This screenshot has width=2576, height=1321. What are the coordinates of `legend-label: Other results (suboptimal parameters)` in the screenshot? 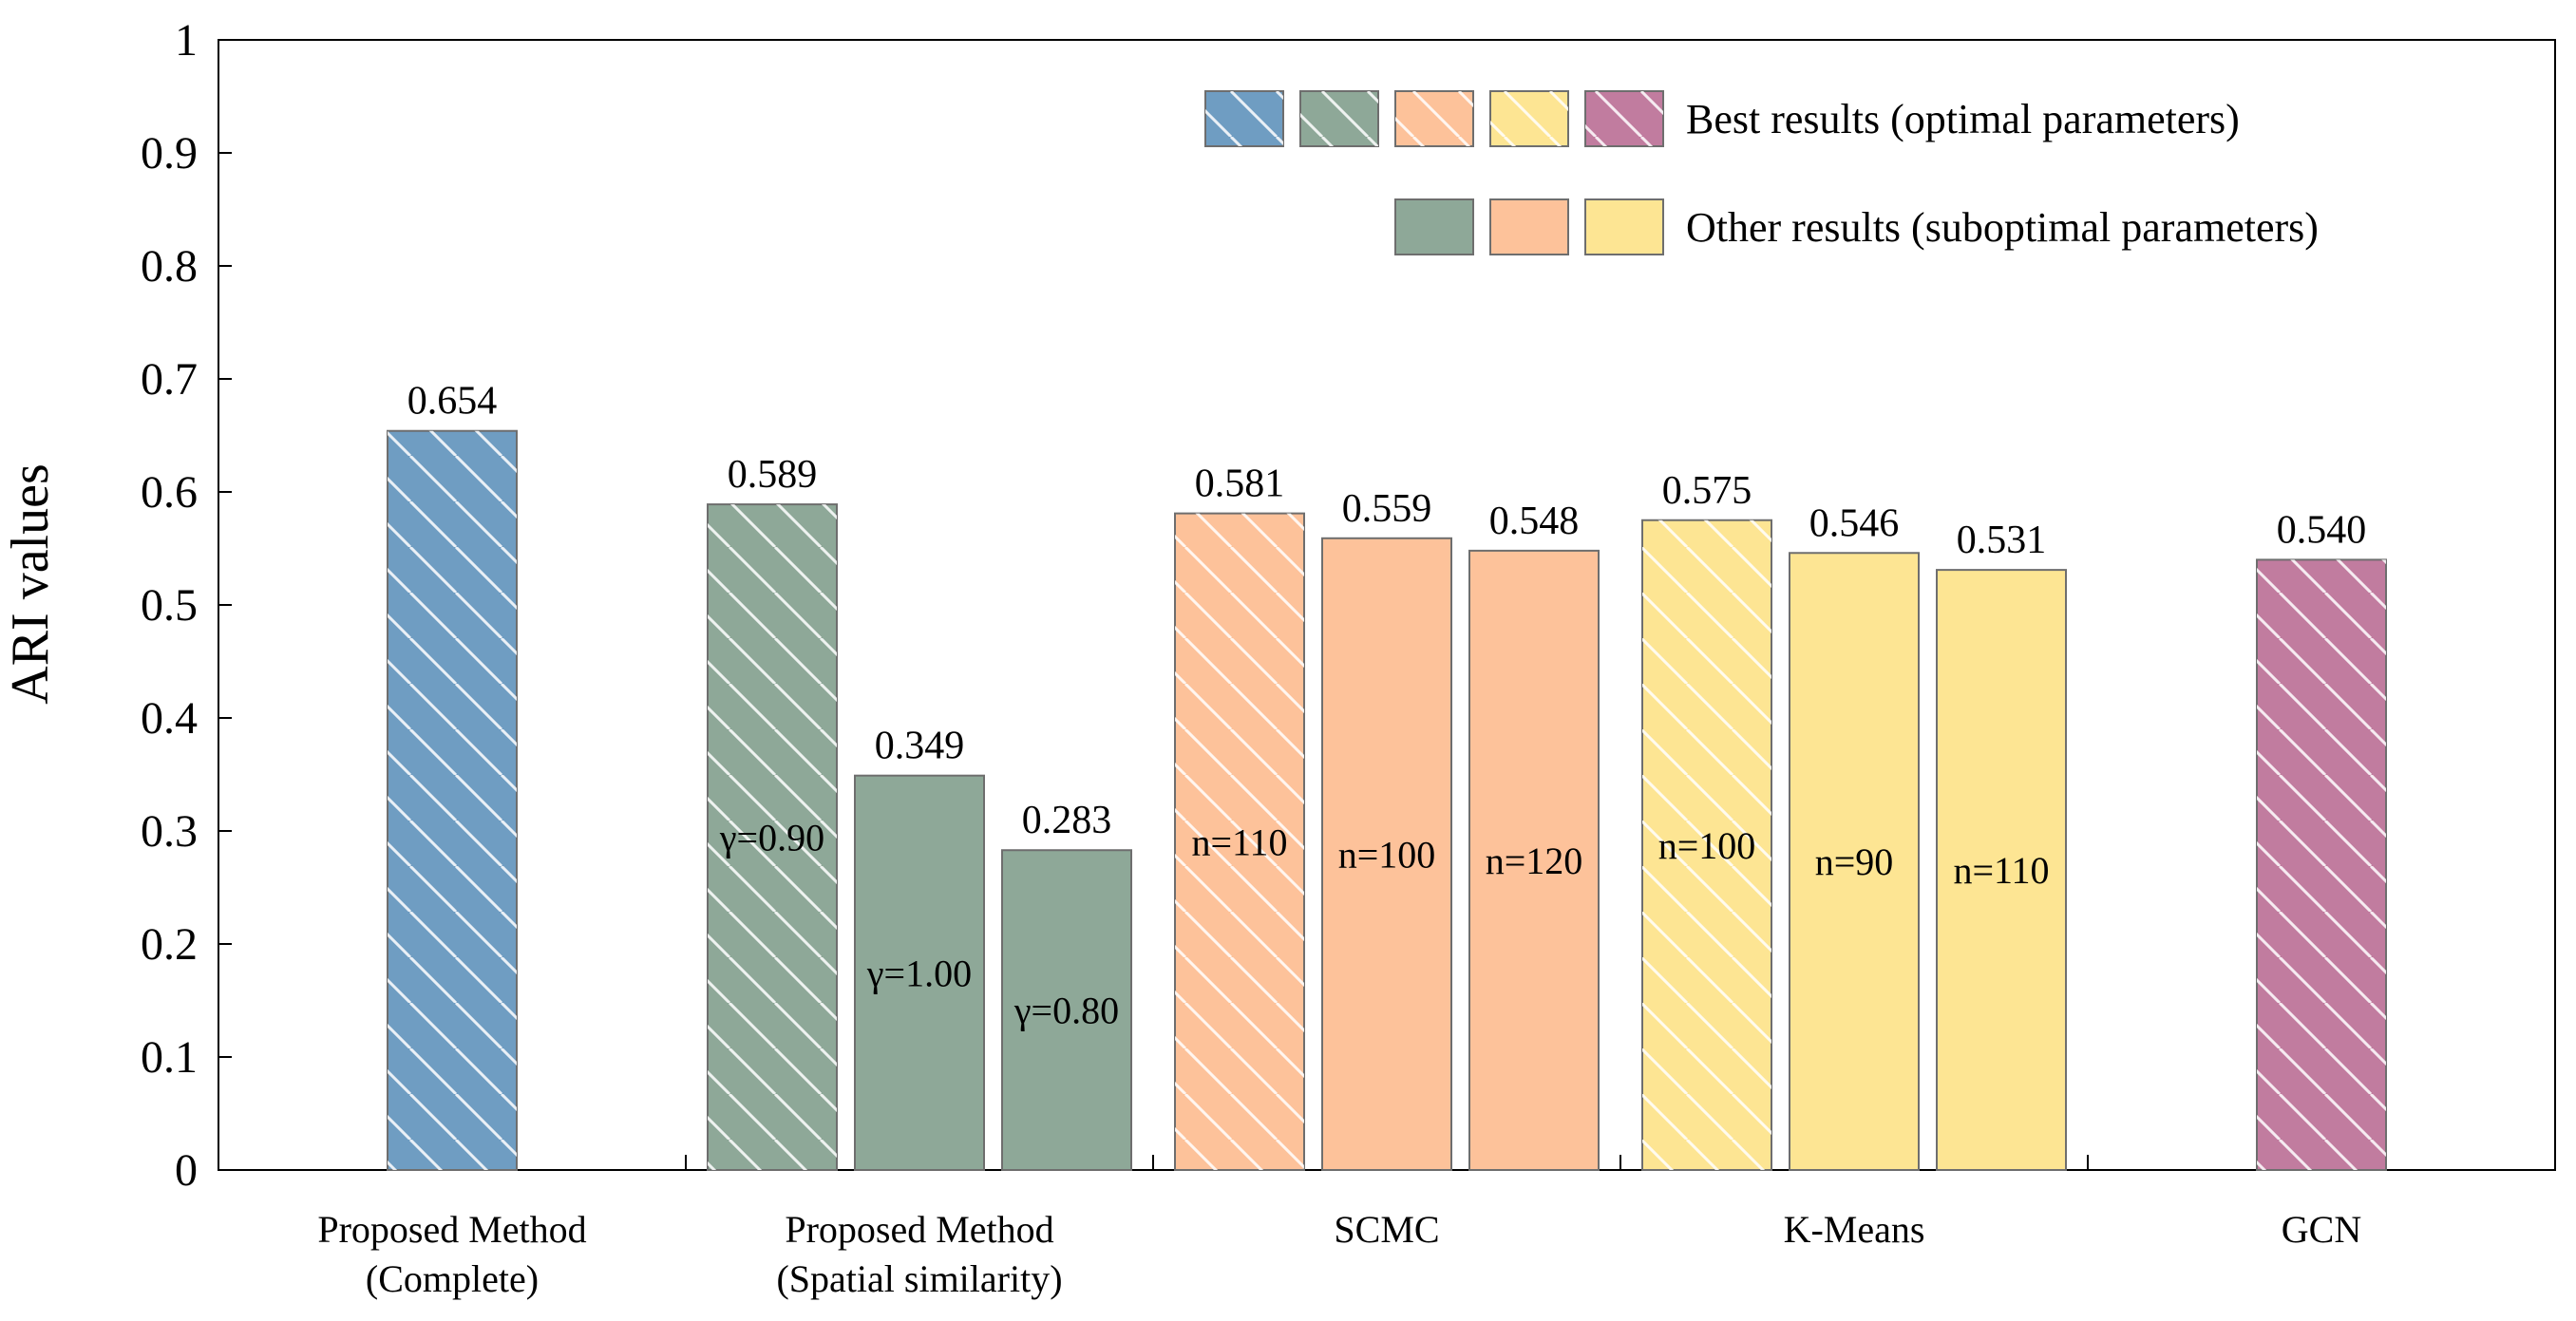 It's located at (2002, 227).